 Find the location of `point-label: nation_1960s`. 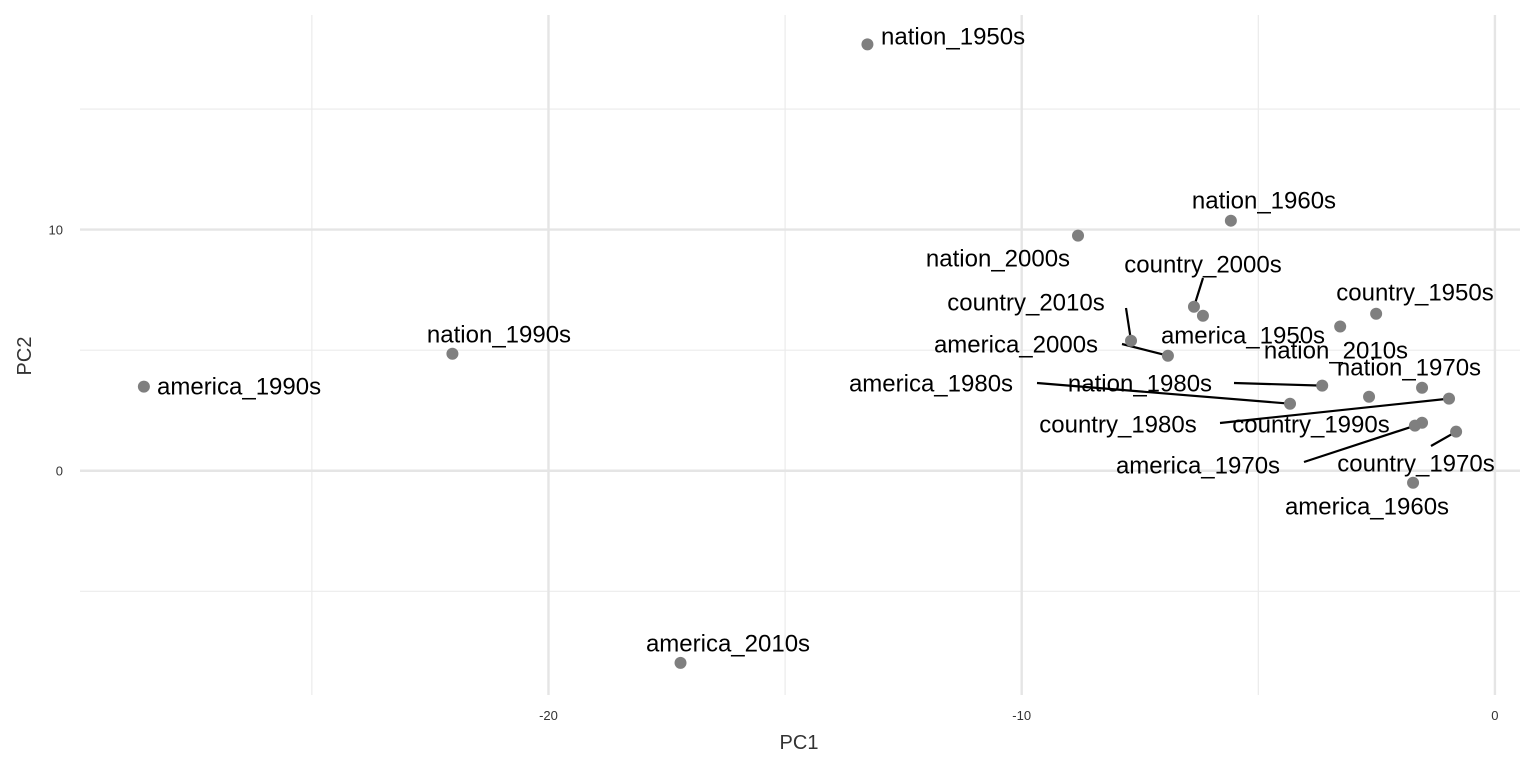

point-label: nation_1960s is located at coordinates (1264, 200).